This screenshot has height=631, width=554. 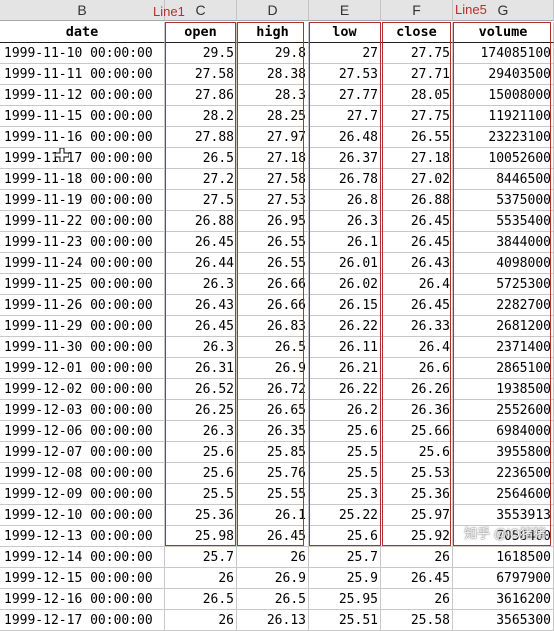 What do you see at coordinates (82, 620) in the screenshot?
I see `date-cell: 1999-12-17 00:00:00` at bounding box center [82, 620].